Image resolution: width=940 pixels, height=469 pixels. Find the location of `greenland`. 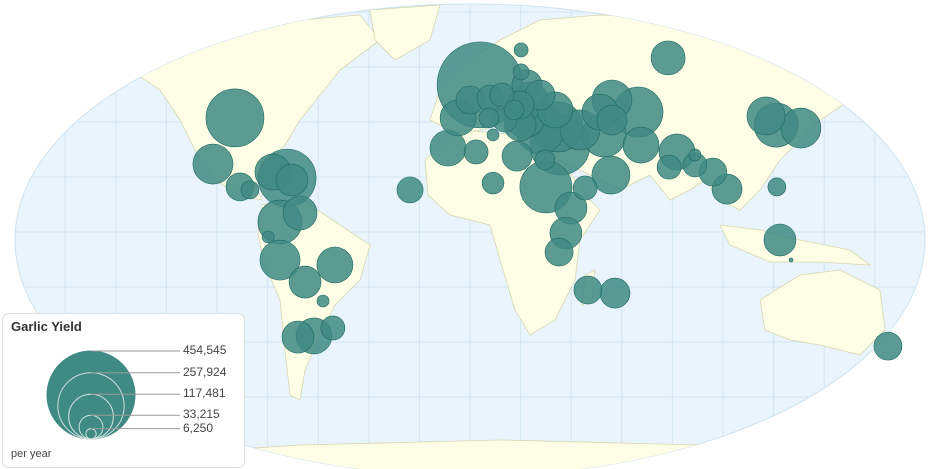

greenland is located at coordinates (405, 32).